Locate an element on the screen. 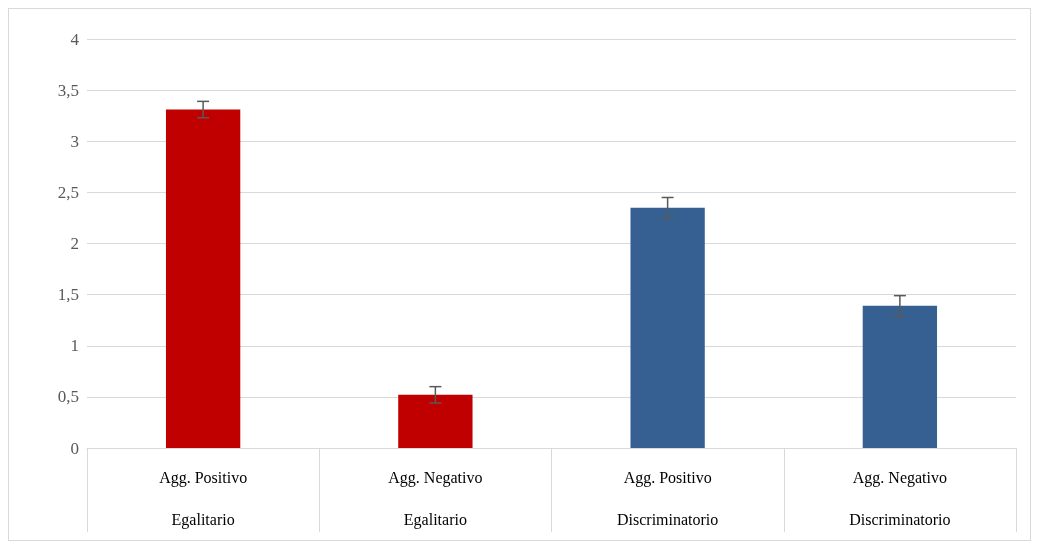  y-tick-label: 3,5 is located at coordinates (68, 90).